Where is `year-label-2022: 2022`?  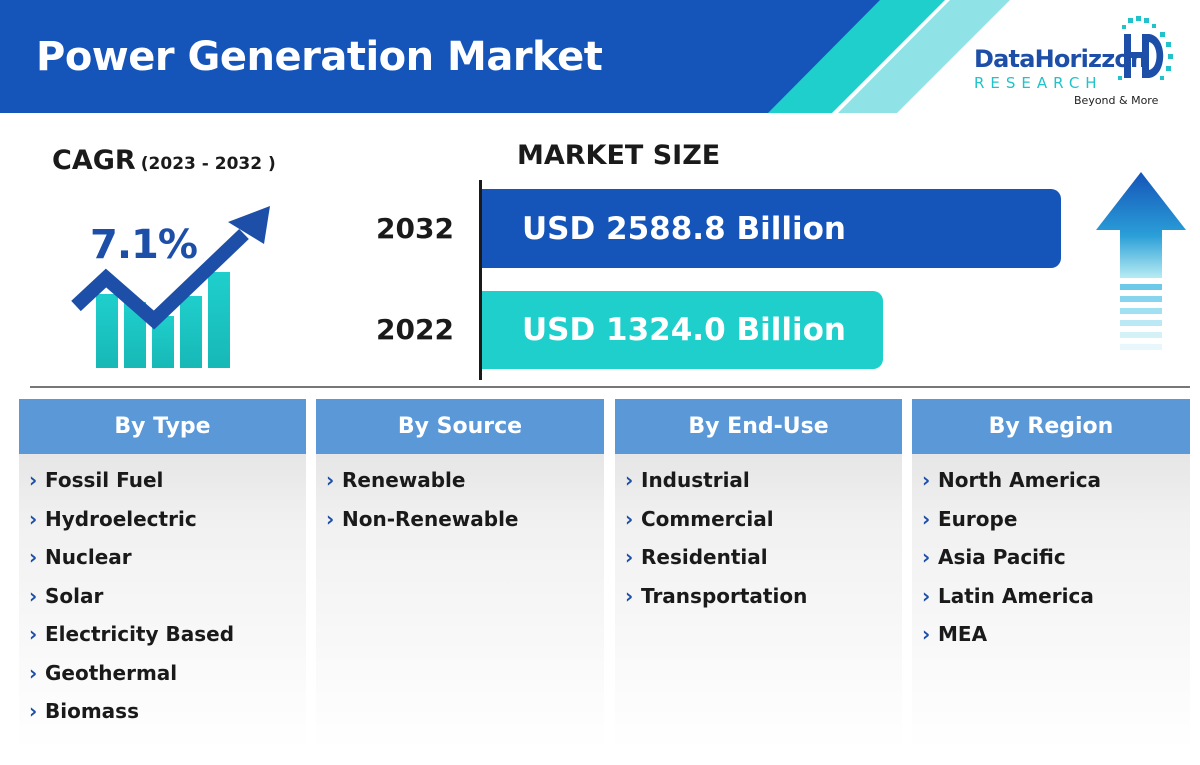
year-label-2022: 2022 is located at coordinates (415, 329).